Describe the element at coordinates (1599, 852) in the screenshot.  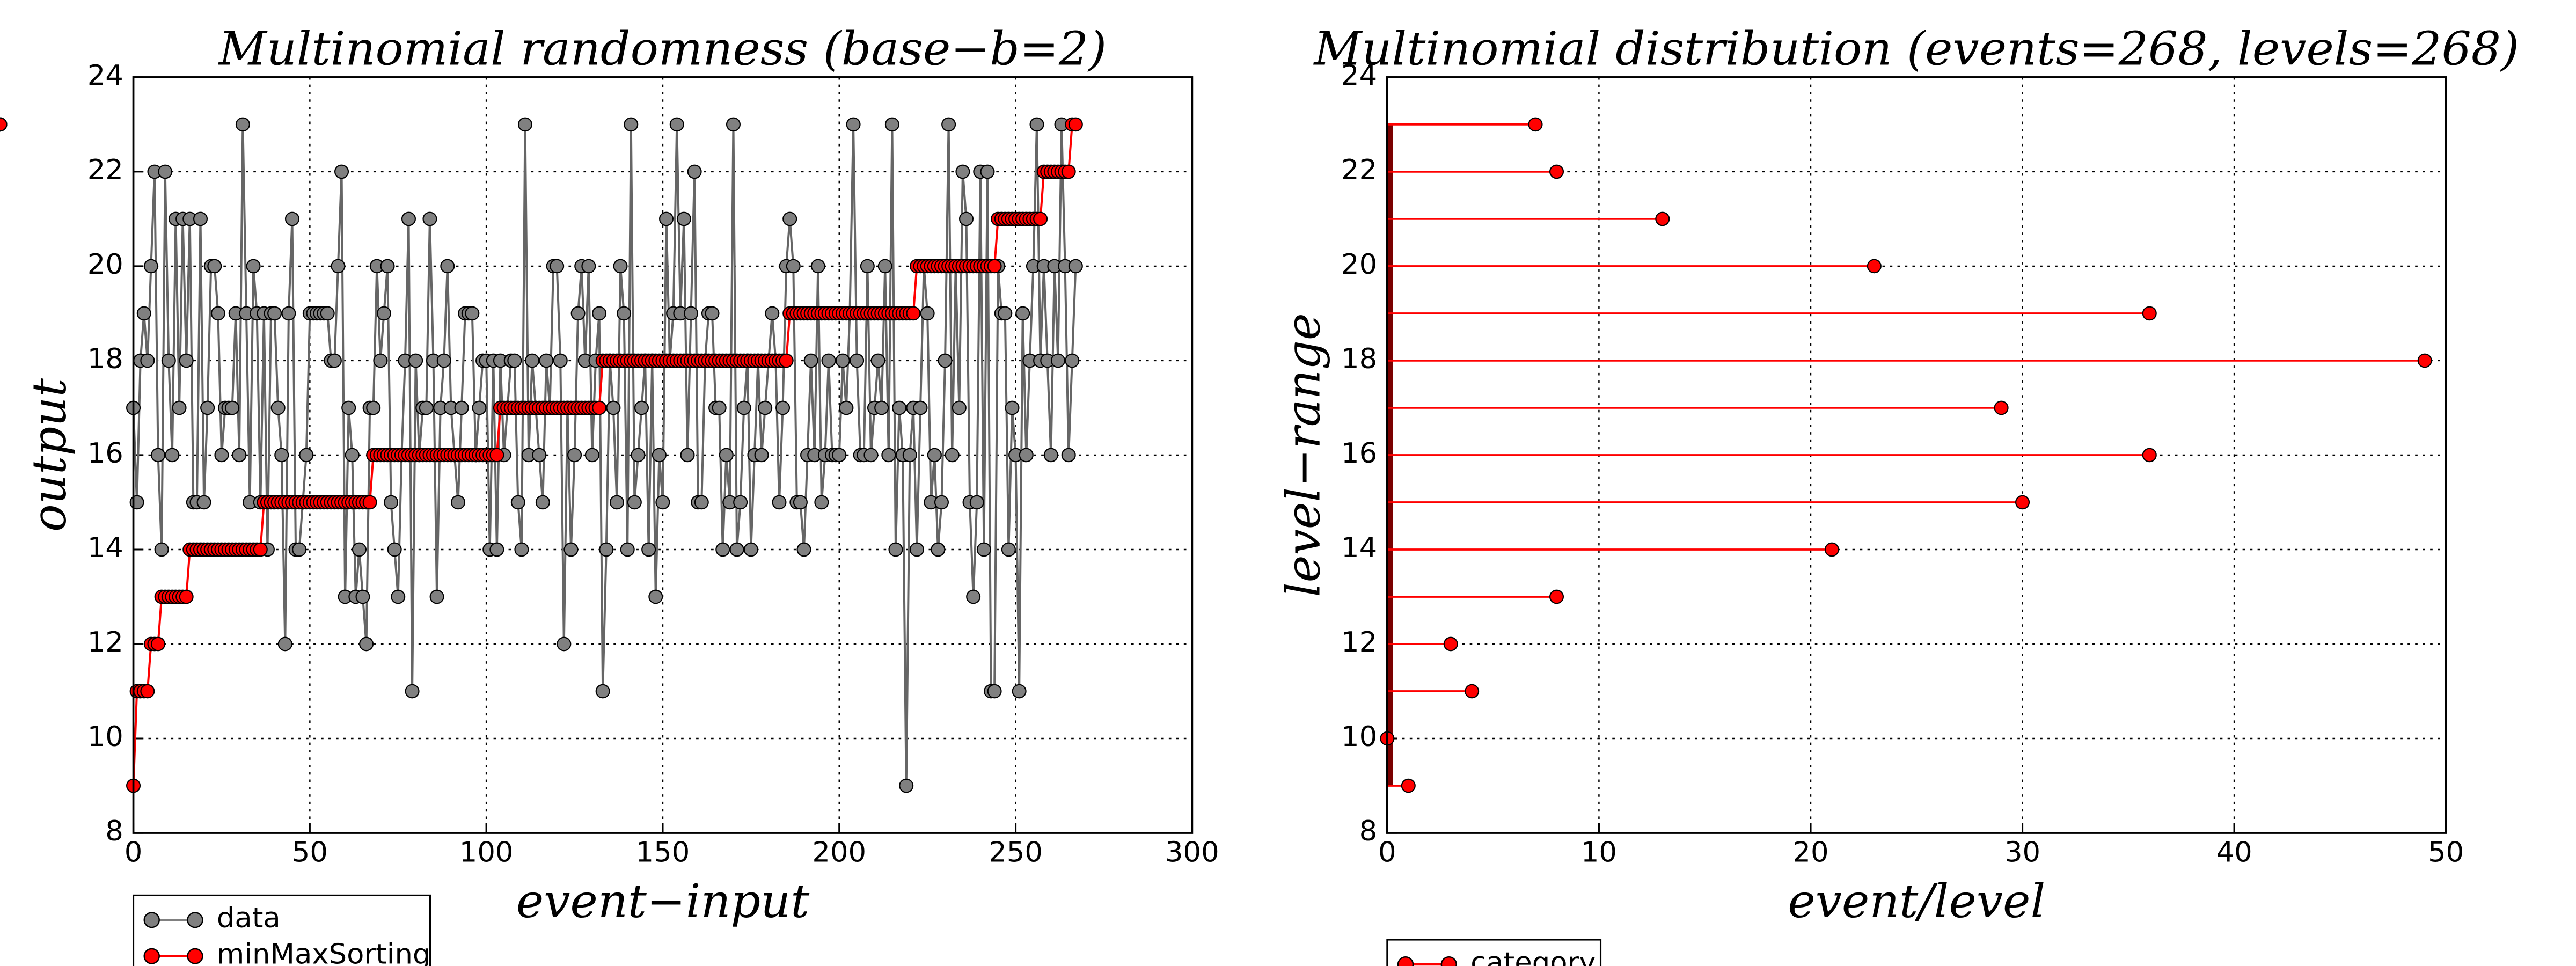
I see `x-tick-label: 10` at that location.